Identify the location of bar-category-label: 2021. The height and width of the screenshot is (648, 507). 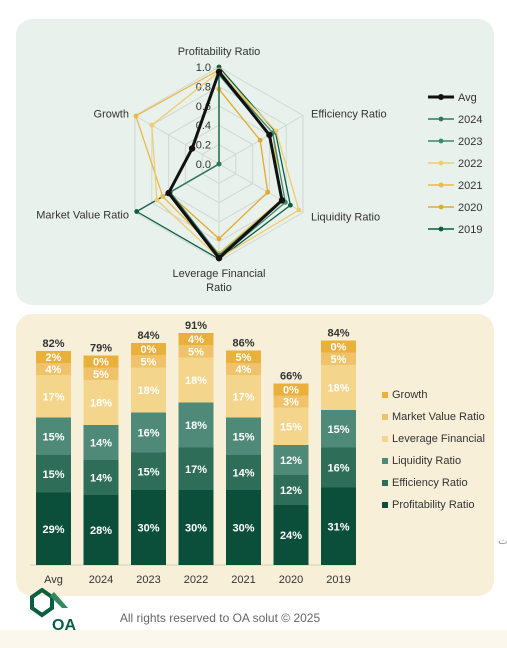
(243, 580).